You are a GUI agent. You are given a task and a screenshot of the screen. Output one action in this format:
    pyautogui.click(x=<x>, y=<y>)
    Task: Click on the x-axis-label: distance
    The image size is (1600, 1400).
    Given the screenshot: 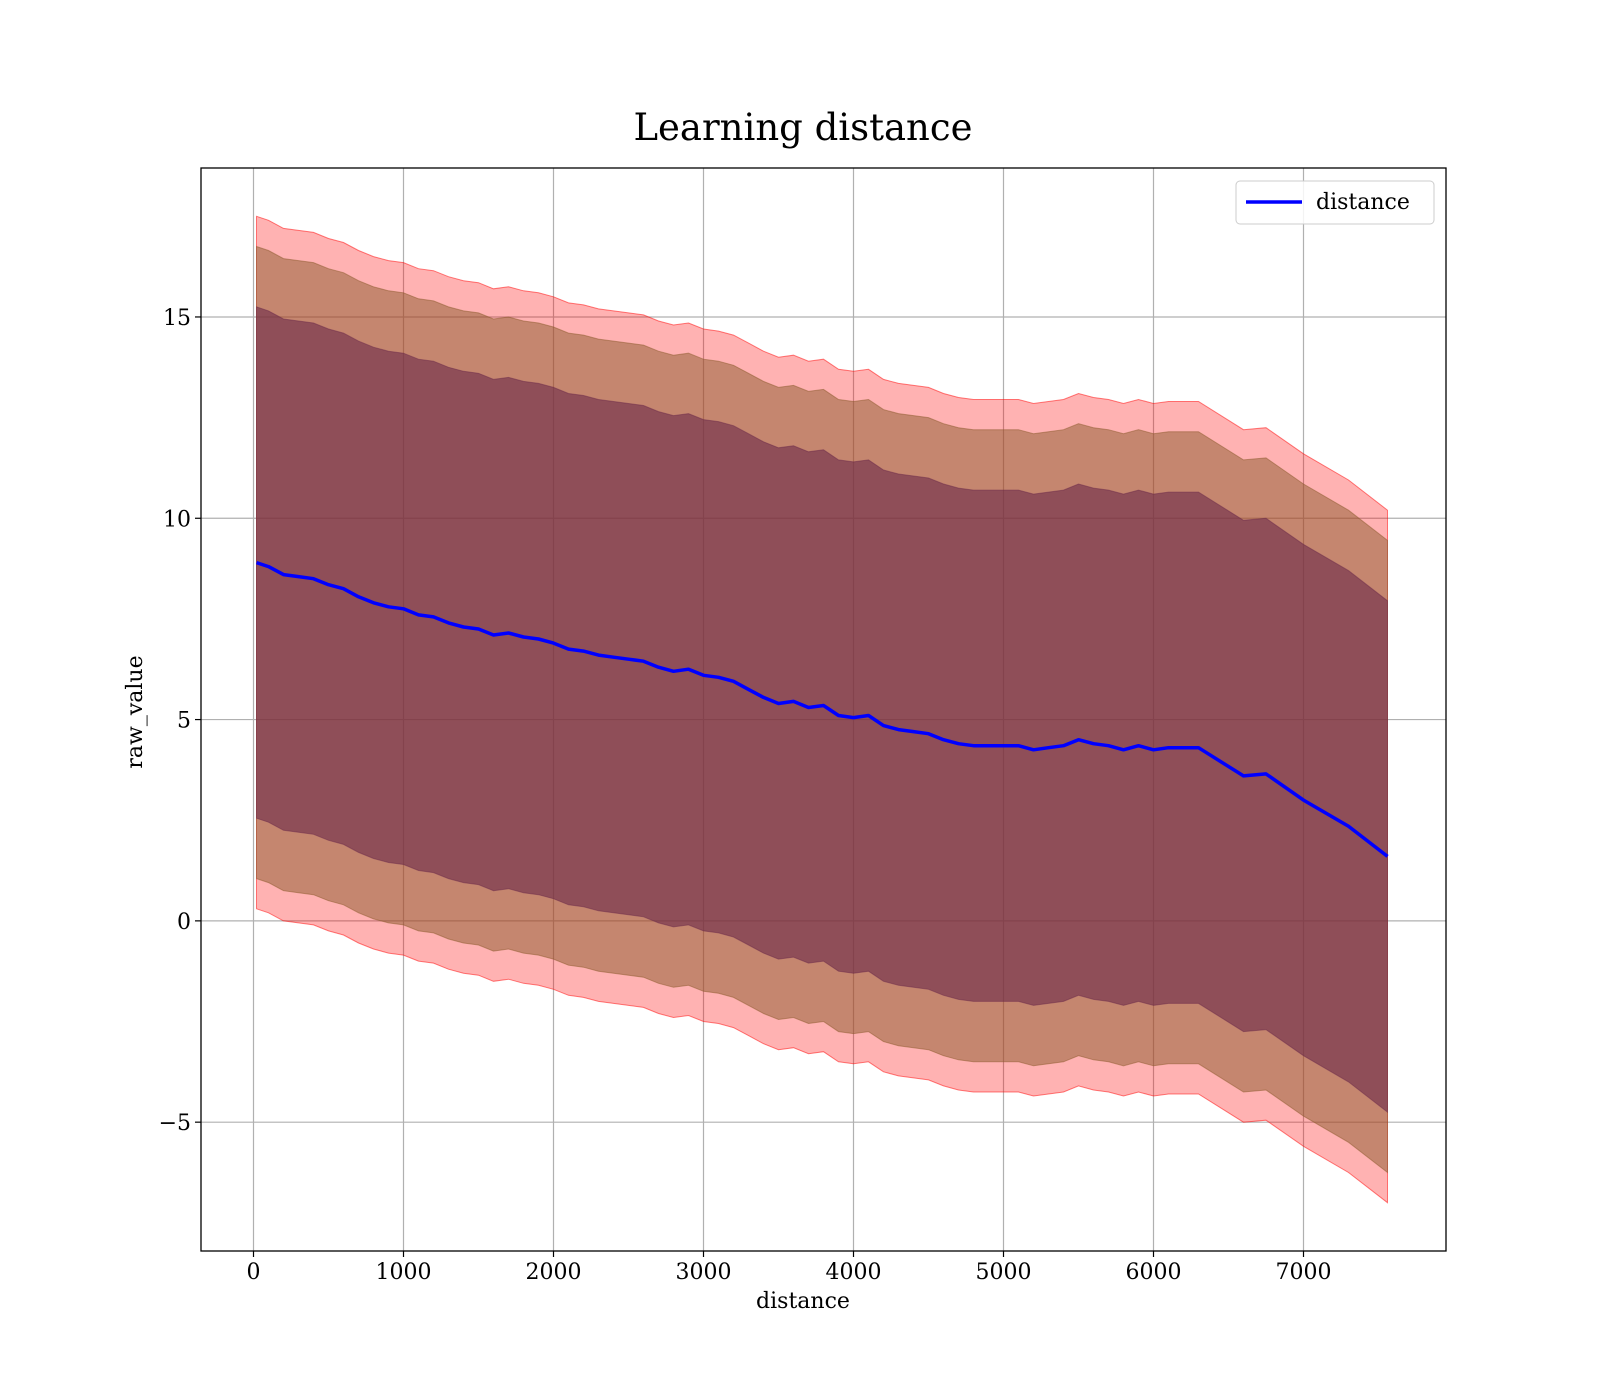 What is the action you would take?
    pyautogui.click(x=803, y=1301)
    